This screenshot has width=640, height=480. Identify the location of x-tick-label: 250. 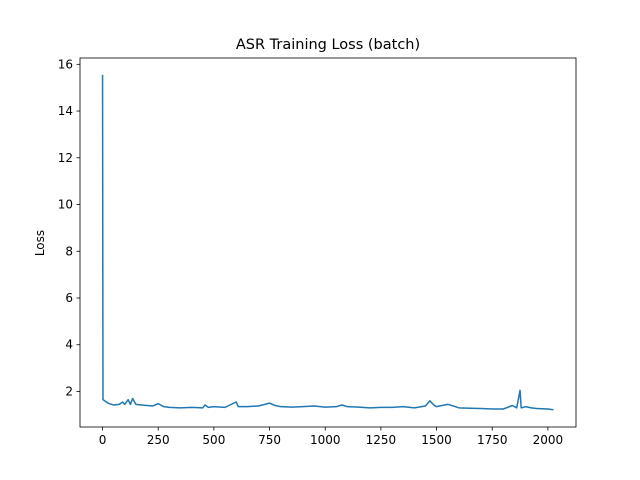
(158, 440).